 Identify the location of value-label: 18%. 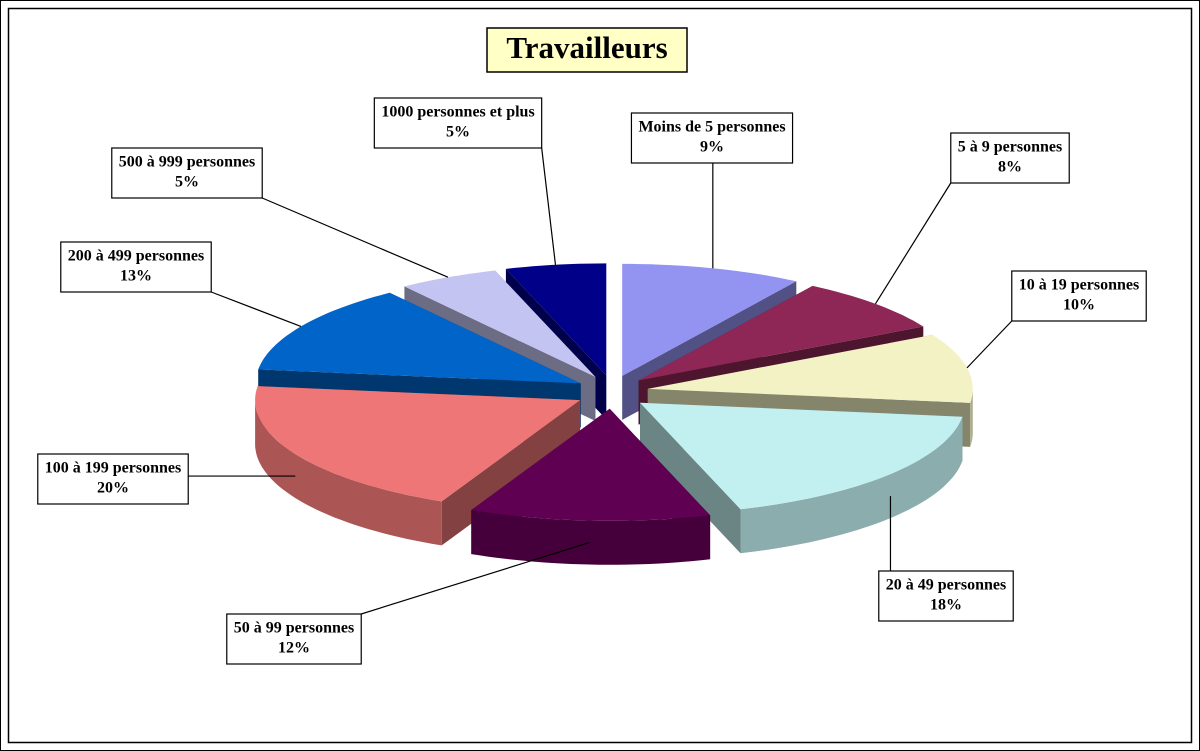
(946, 605).